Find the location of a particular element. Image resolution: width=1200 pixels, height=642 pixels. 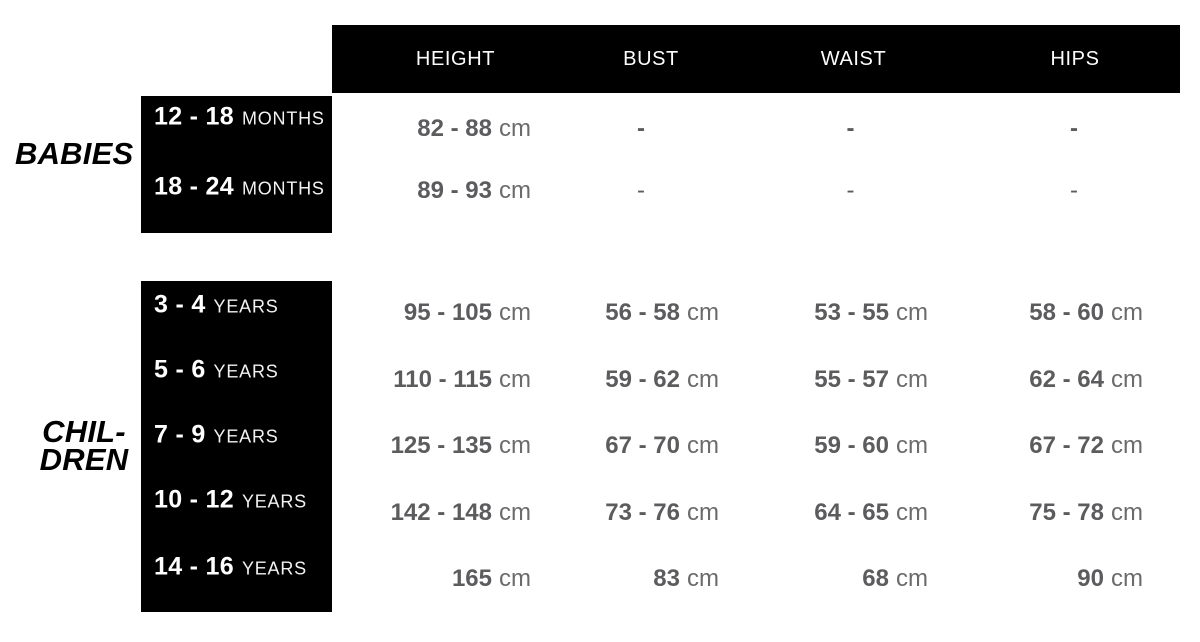

age-range: 5 - 6 is located at coordinates (180, 369).